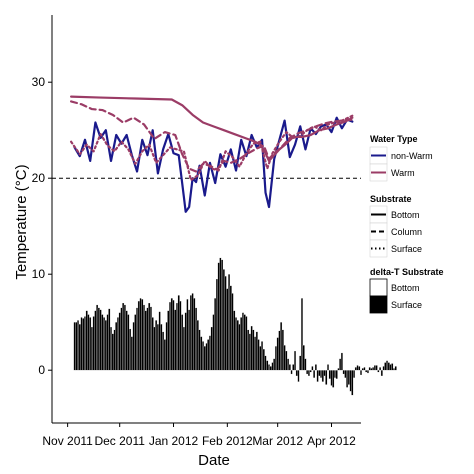 The height and width of the screenshot is (474, 474). What do you see at coordinates (213, 164) in the screenshot?
I see `series-line-non-warm-bottom` at bounding box center [213, 164].